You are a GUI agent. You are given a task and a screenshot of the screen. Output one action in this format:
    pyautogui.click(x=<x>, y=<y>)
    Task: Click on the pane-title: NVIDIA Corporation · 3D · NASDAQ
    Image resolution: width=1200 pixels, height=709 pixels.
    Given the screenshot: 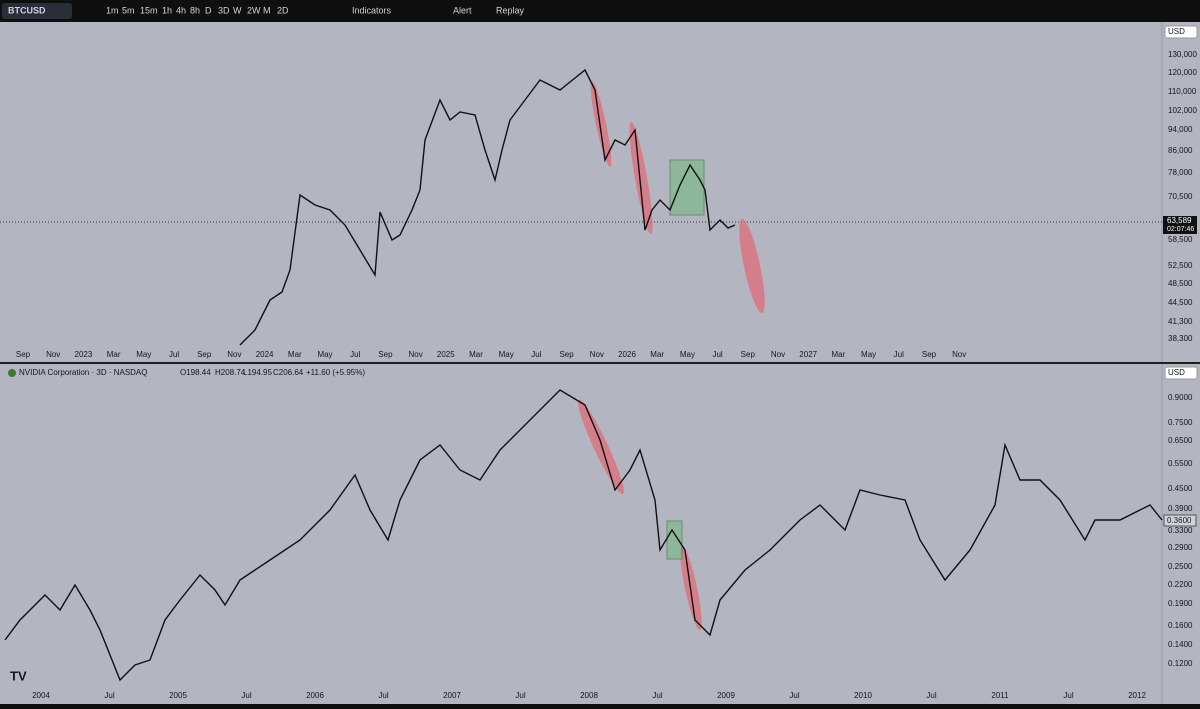 What is the action you would take?
    pyautogui.click(x=83, y=372)
    